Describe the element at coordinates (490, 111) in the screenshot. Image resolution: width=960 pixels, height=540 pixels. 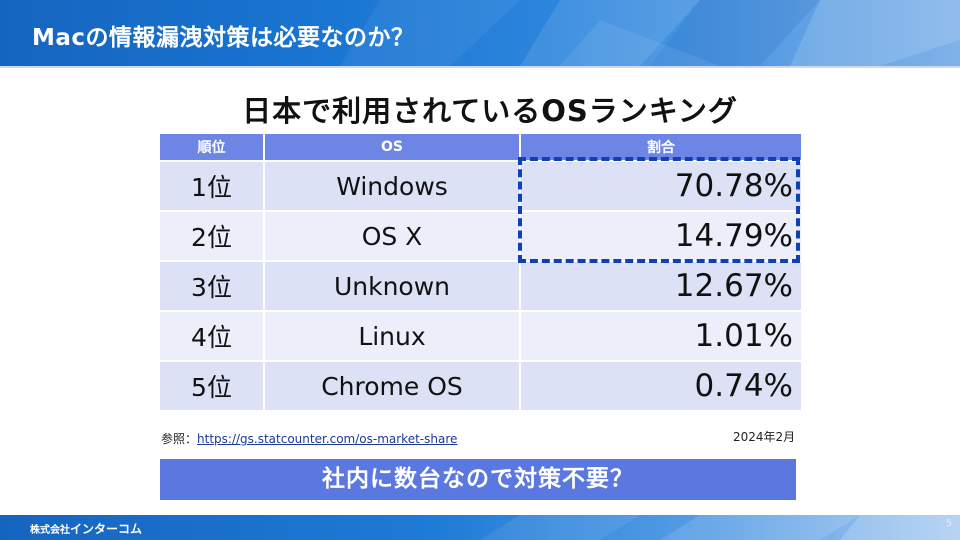
I see `ranking-heading: 日本で利用されているOSランキング` at that location.